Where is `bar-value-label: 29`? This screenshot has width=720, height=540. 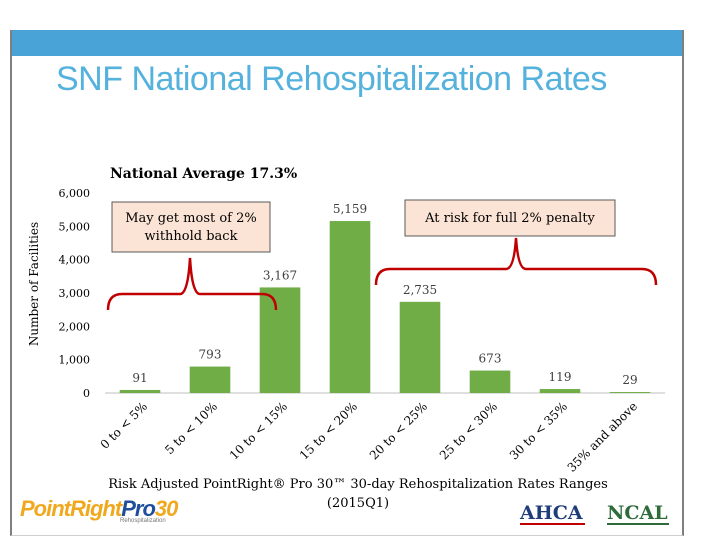
bar-value-label: 29 is located at coordinates (629, 380).